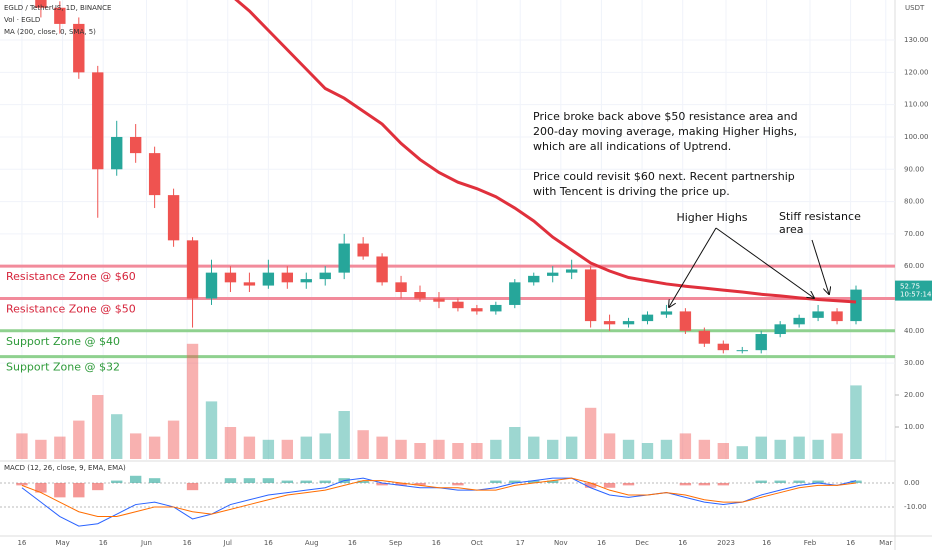 The height and width of the screenshot is (550, 932). I want to click on y-tick-label: 80.00, so click(914, 202).